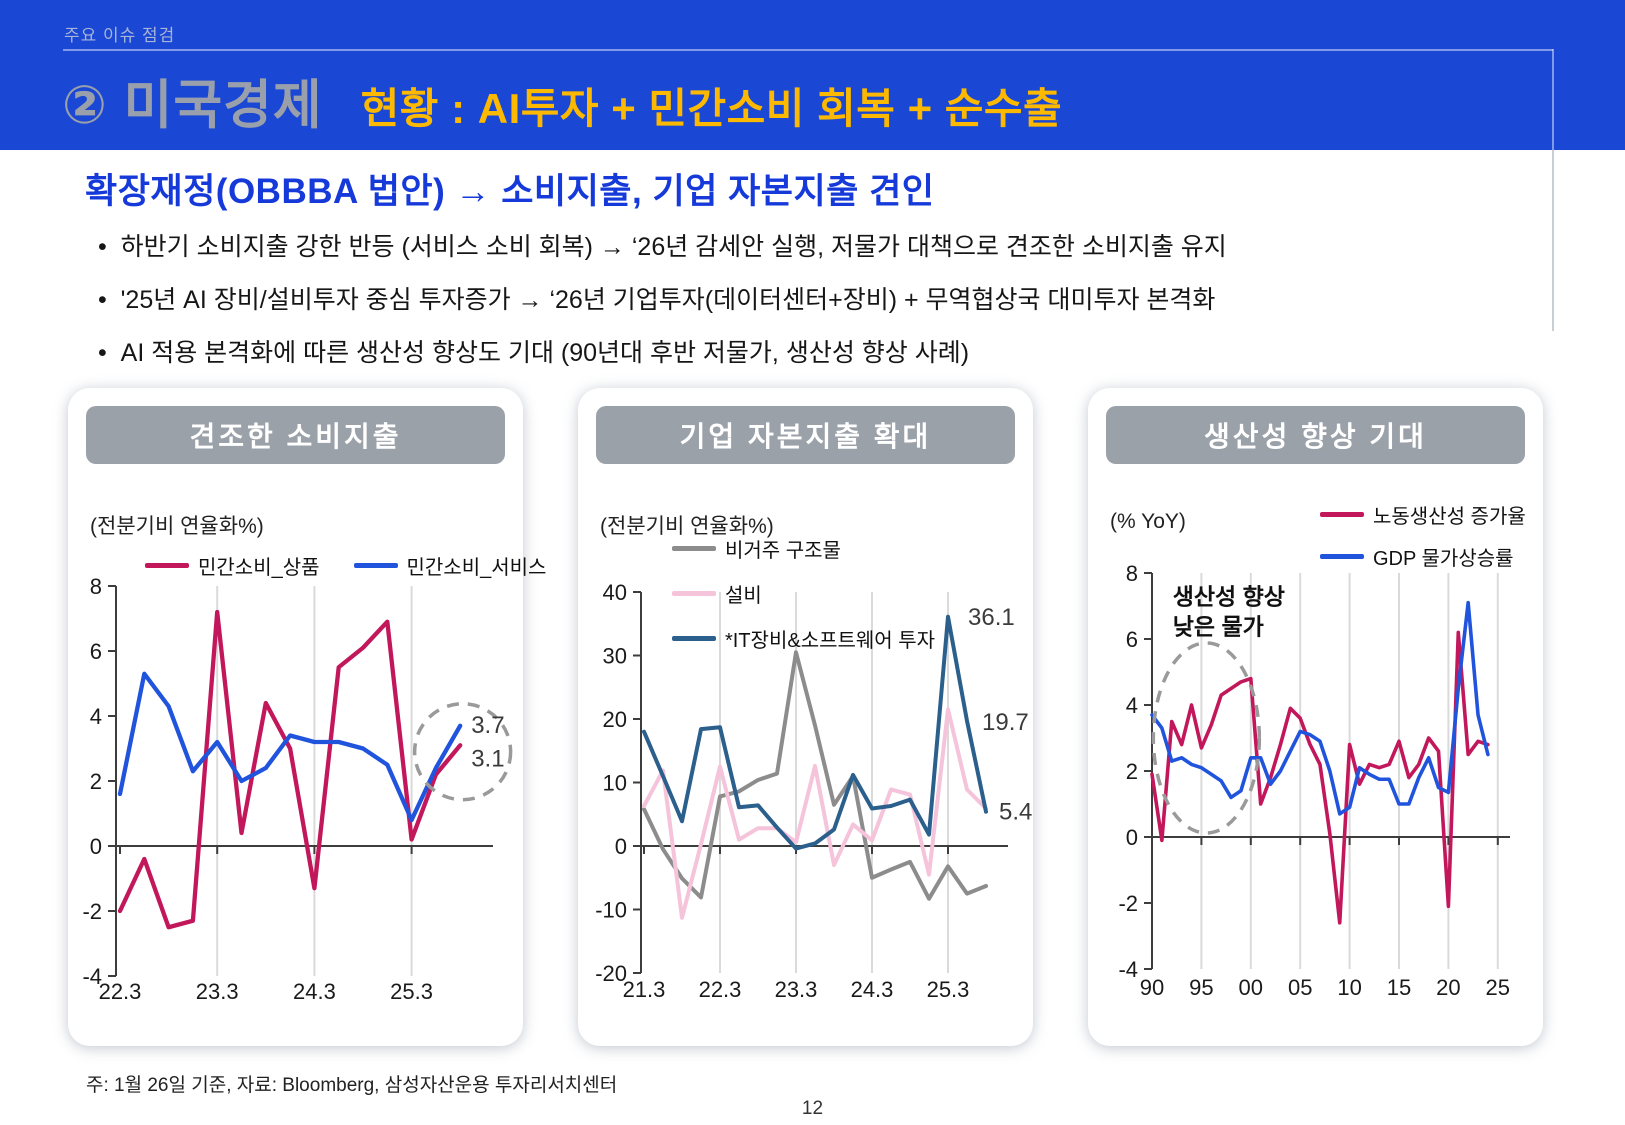  I want to click on svg-text: 5.4, so click(1015, 812).